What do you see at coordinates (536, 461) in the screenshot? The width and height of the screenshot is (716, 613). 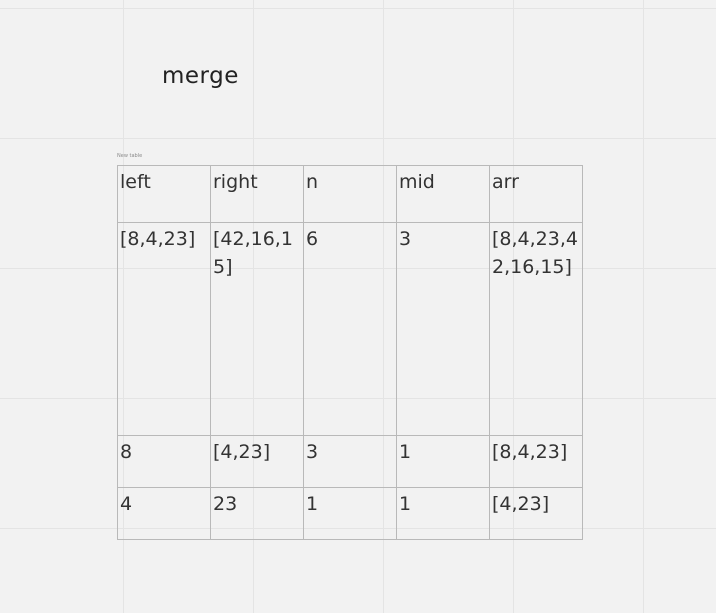 I see `table-cell-arr: [8,4,23]` at bounding box center [536, 461].